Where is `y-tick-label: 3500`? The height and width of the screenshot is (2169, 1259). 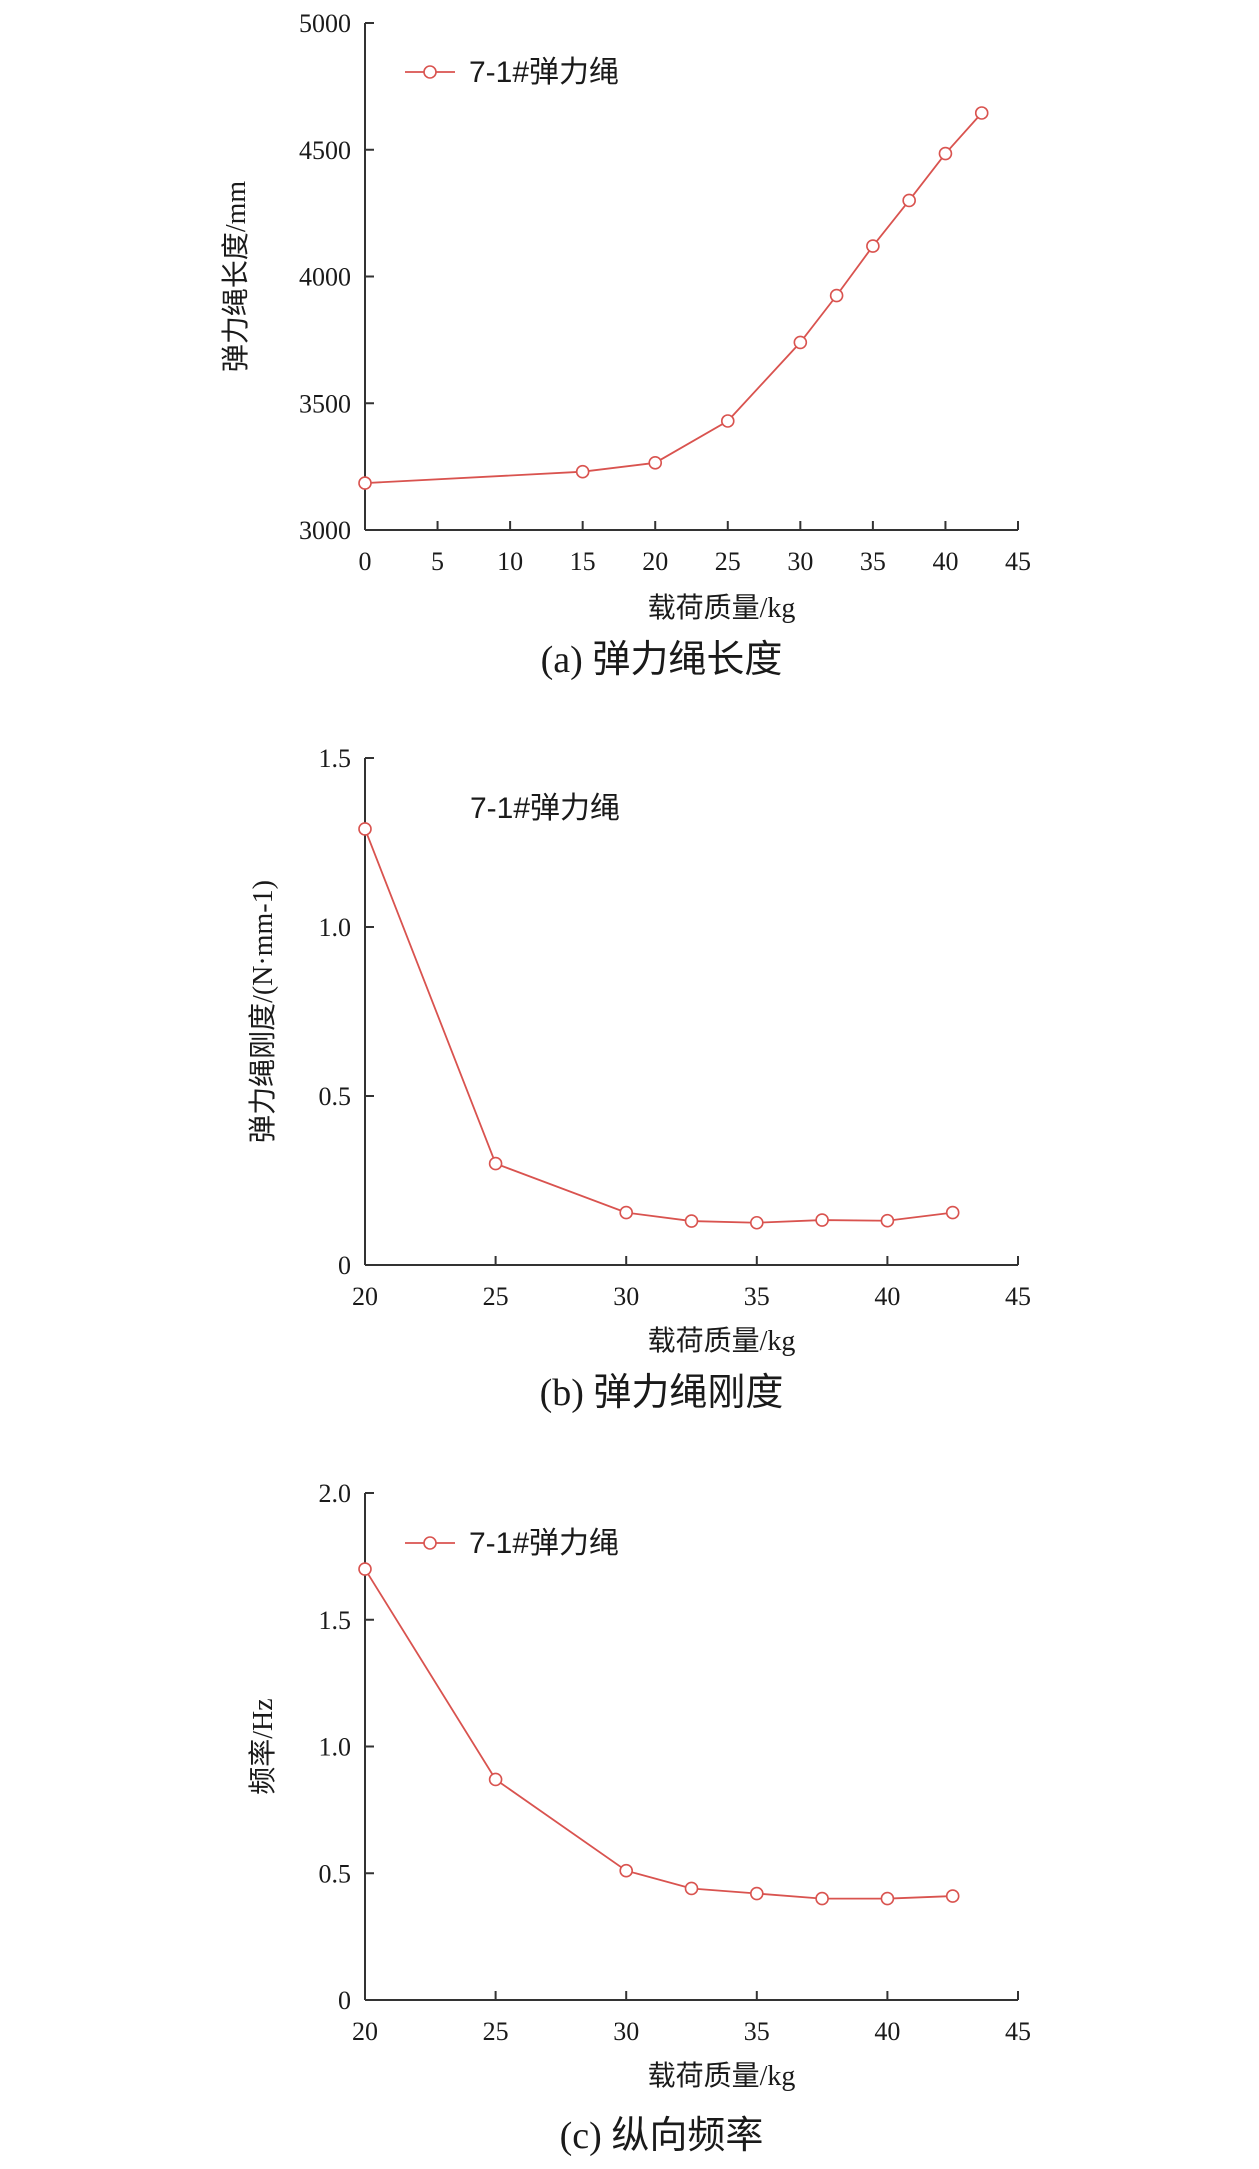 y-tick-label: 3500 is located at coordinates (325, 403).